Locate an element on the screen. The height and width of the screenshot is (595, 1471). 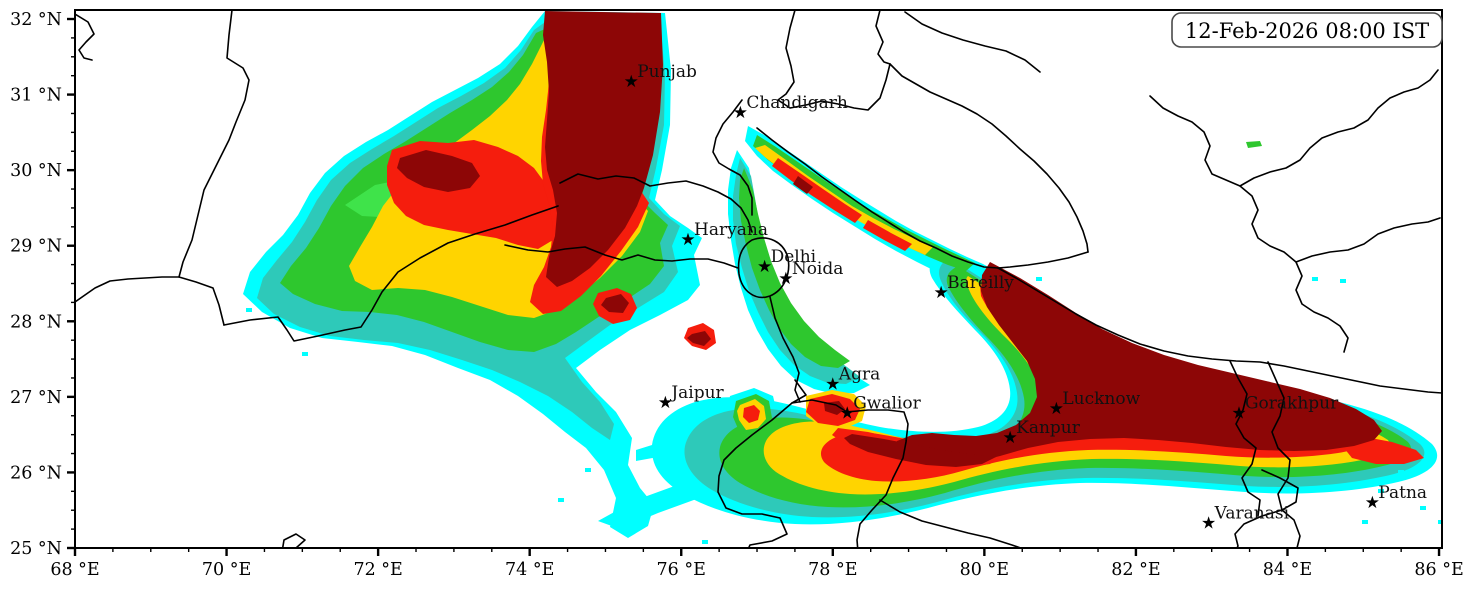
city-label: Jaipur is located at coordinates (696, 393).